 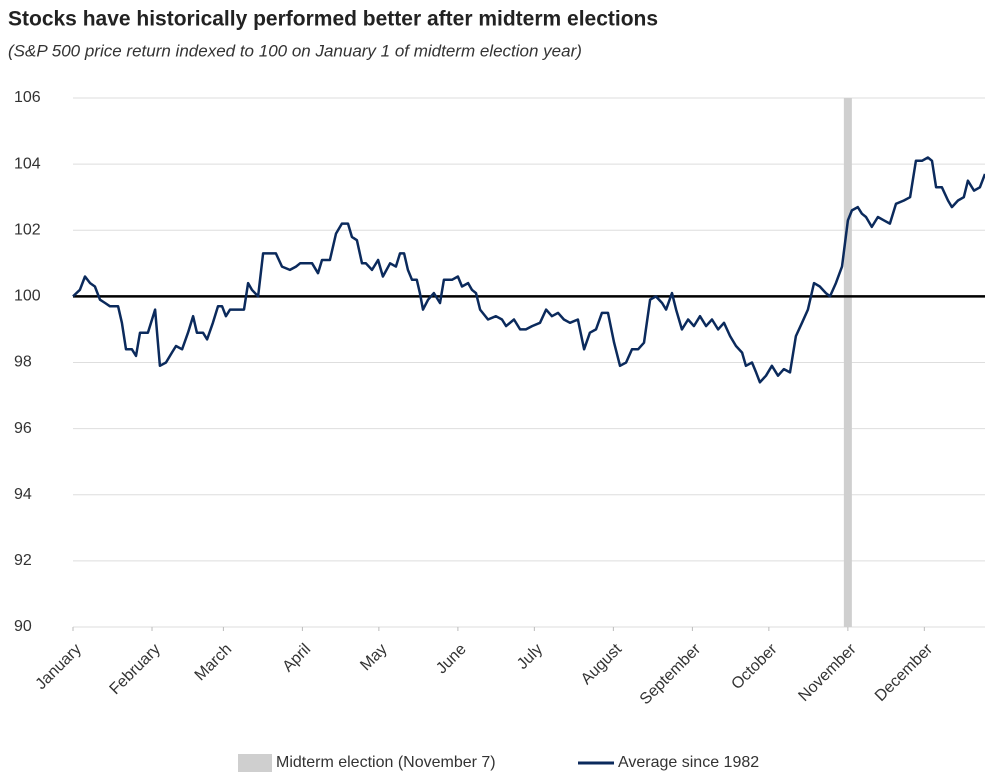 I want to click on x-tick-label: May, so click(x=373, y=657).